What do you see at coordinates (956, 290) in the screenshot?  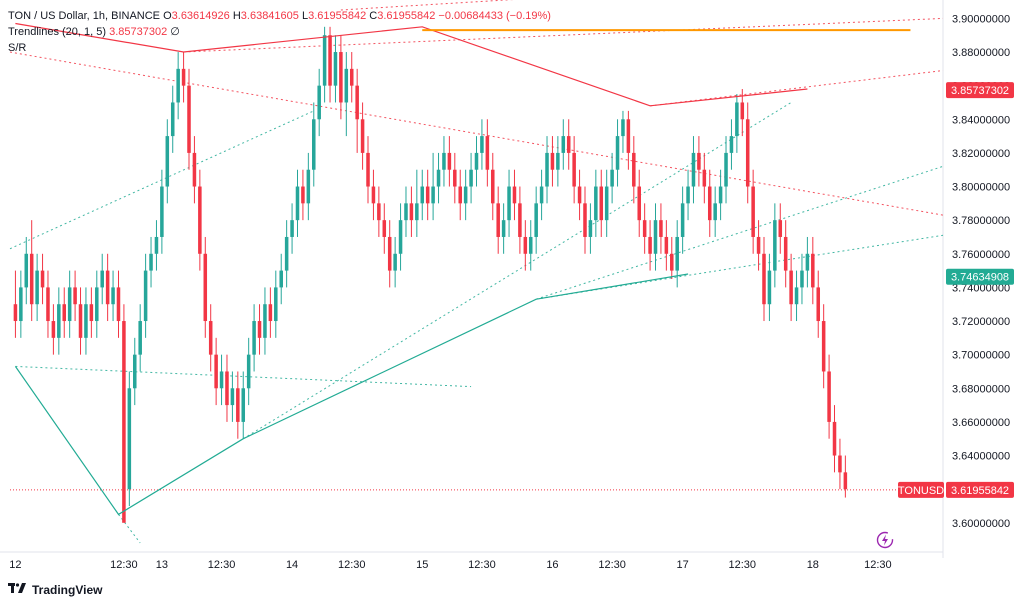 I see `price-axis-labels: 3.85737302 3.74634908 TONUSD 3.61955842` at bounding box center [956, 290].